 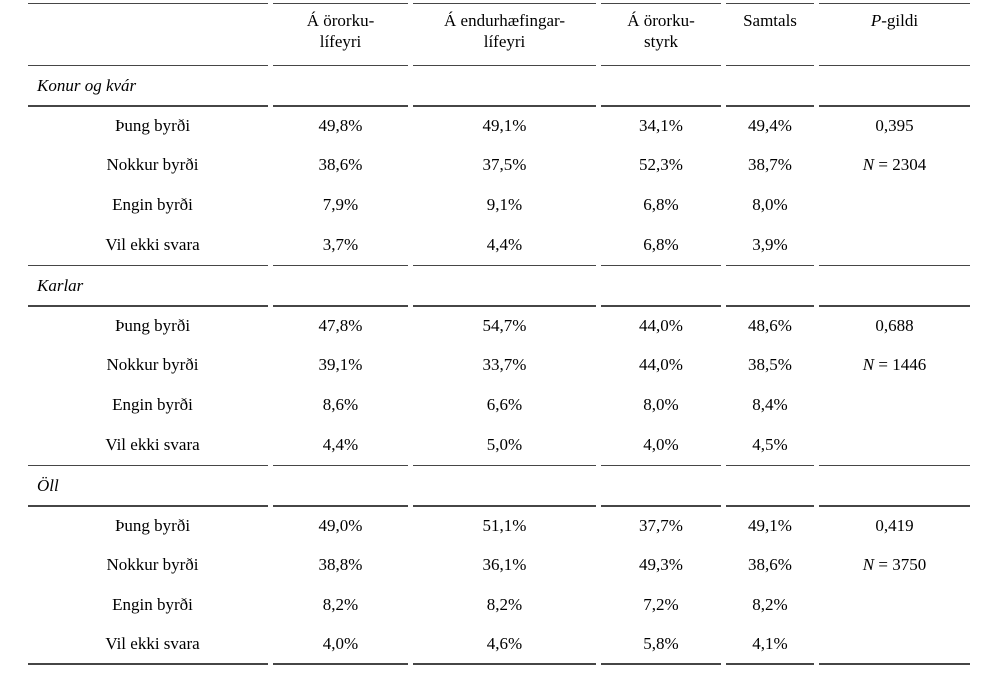 What do you see at coordinates (504, 525) in the screenshot?
I see `cell-value: 51,1%` at bounding box center [504, 525].